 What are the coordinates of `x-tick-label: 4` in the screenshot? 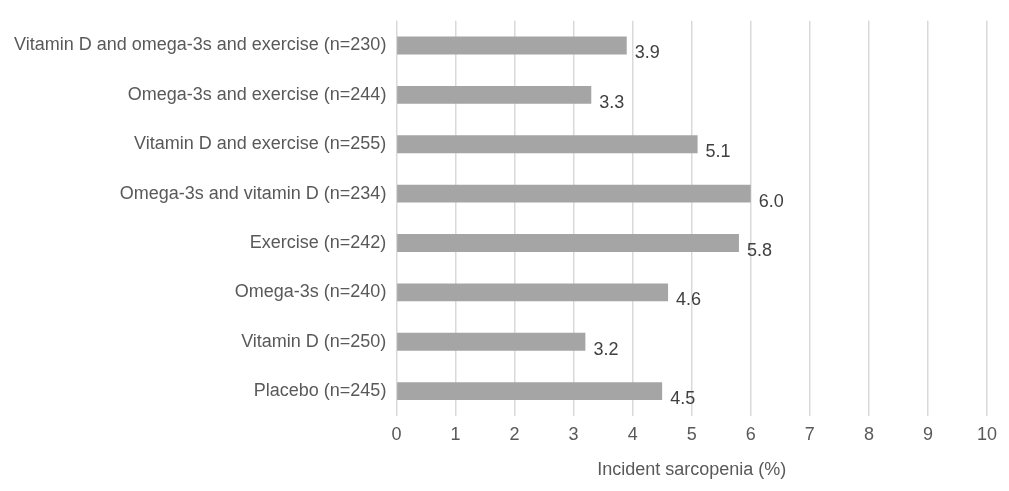 It's located at (632, 433).